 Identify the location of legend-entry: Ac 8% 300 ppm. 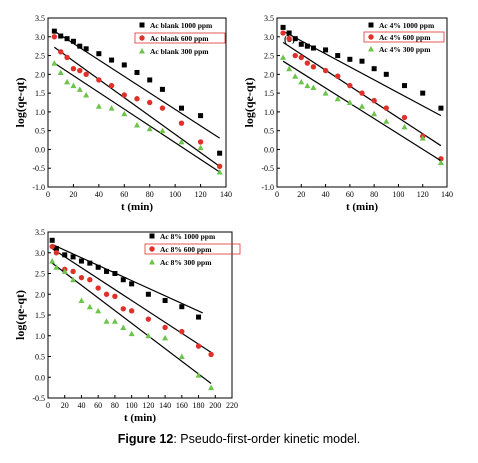
(186, 262).